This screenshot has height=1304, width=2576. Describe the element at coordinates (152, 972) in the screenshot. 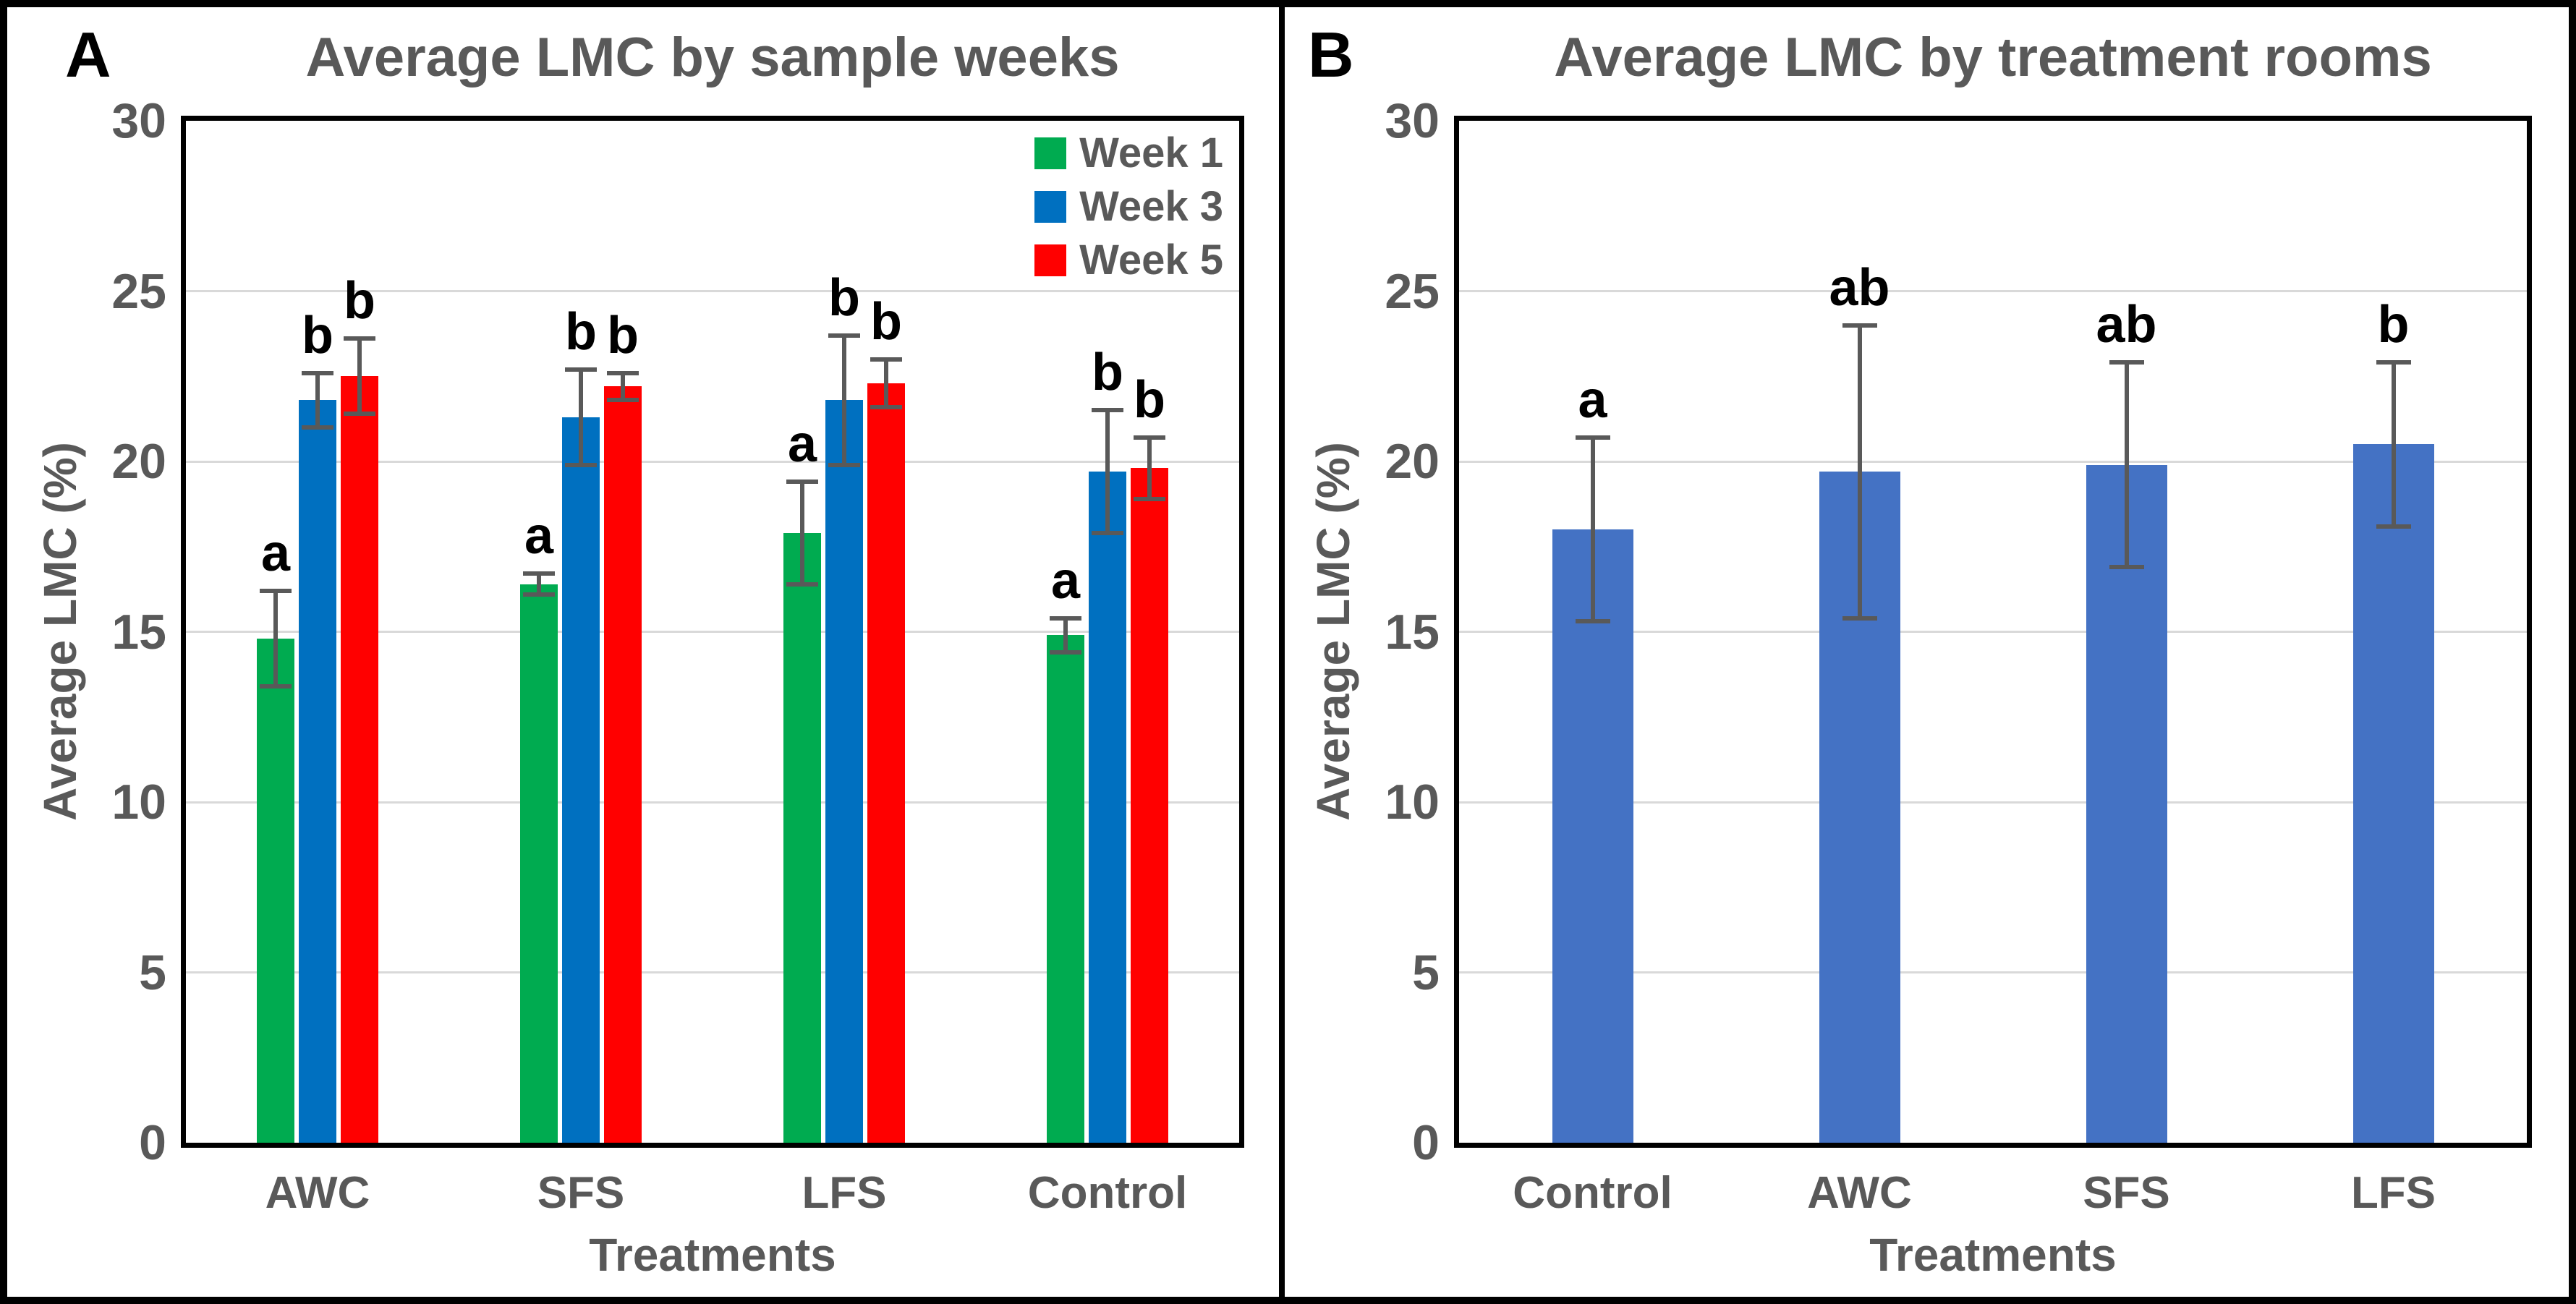

I see `y-tick-label: 5` at that location.